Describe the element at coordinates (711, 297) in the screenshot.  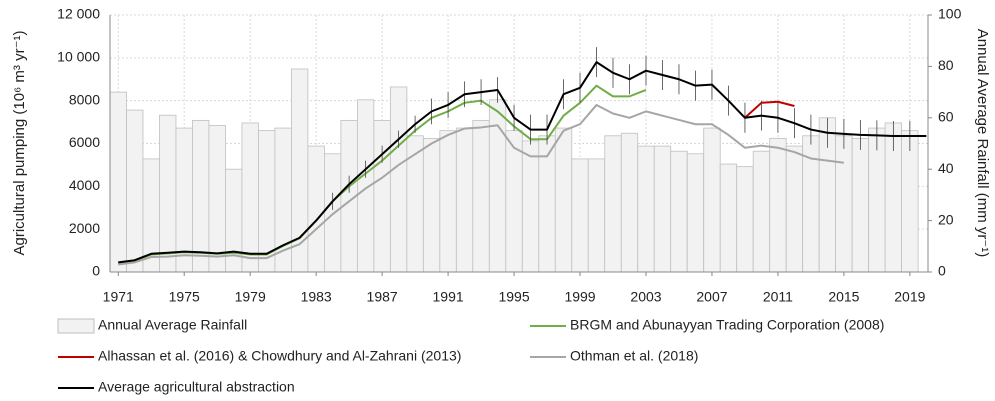
I see `x-tick-label: 2007` at that location.